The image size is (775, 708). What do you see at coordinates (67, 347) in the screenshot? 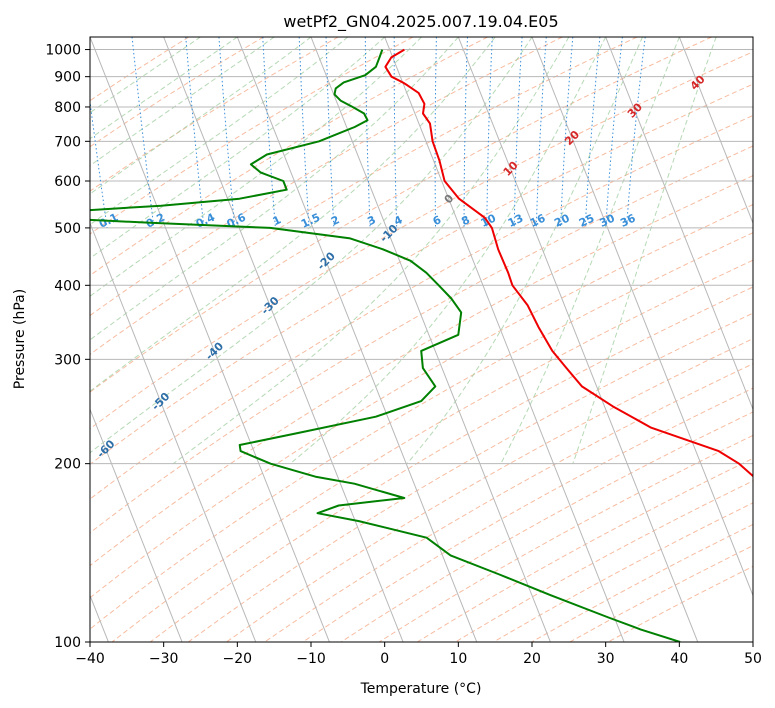
I see `y-axis: 100 200 300 400 500 600 700 800 900 1000` at bounding box center [67, 347].